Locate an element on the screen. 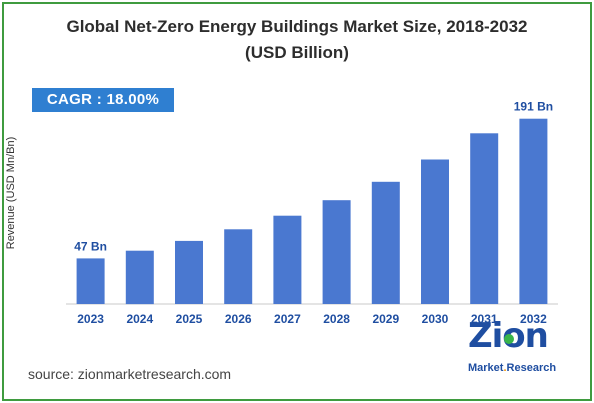 This screenshot has height=403, width=594. x-tick-label-2025: 2025 is located at coordinates (189, 319).